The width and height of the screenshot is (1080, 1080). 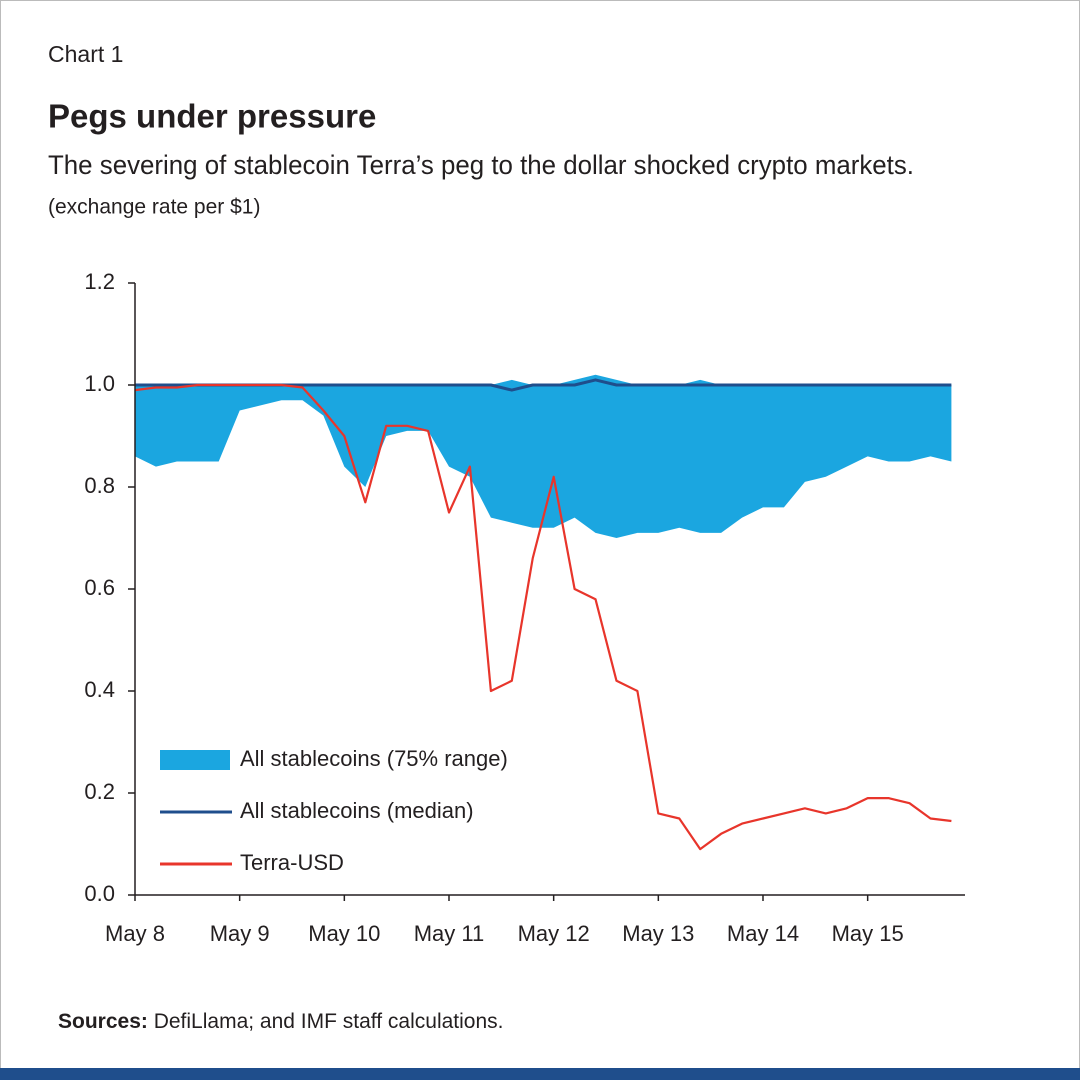 I want to click on footer-bar, so click(x=540, y=1074).